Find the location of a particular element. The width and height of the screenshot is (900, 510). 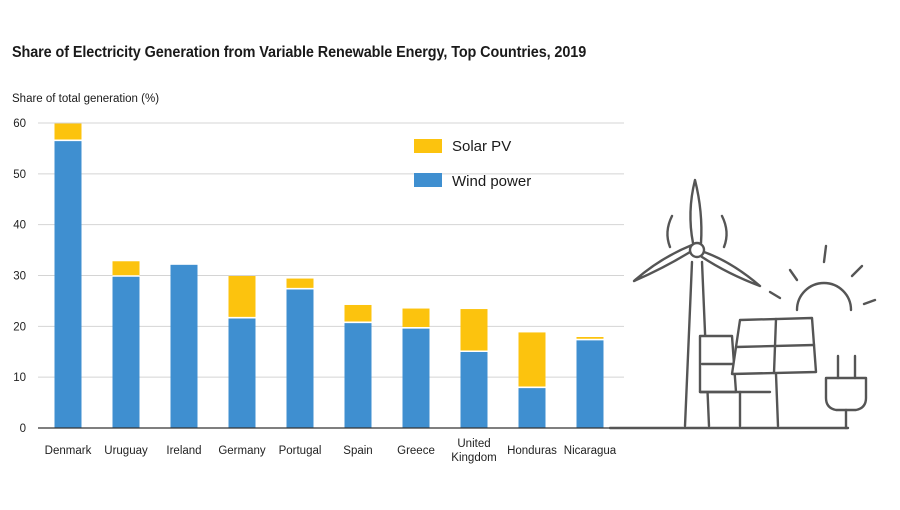

x-tick-label-greece: Greece is located at coordinates (416, 451).